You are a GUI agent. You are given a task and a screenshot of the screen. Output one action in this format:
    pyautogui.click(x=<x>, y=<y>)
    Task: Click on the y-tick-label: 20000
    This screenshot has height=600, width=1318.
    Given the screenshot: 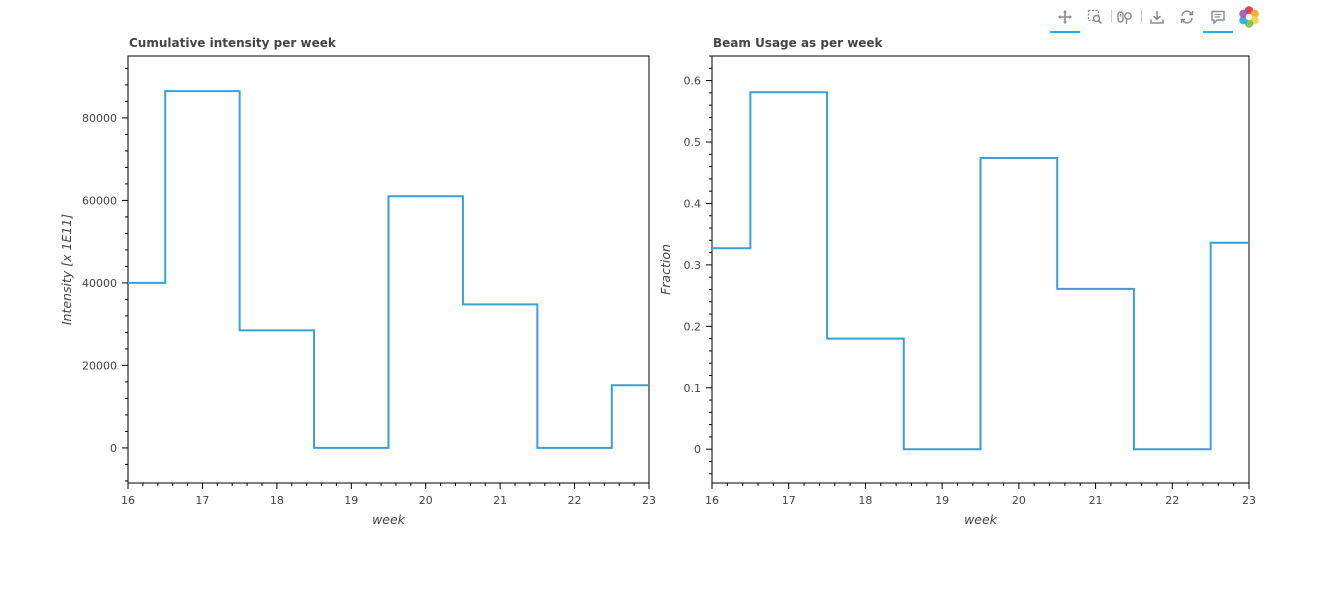 What is the action you would take?
    pyautogui.click(x=99, y=365)
    